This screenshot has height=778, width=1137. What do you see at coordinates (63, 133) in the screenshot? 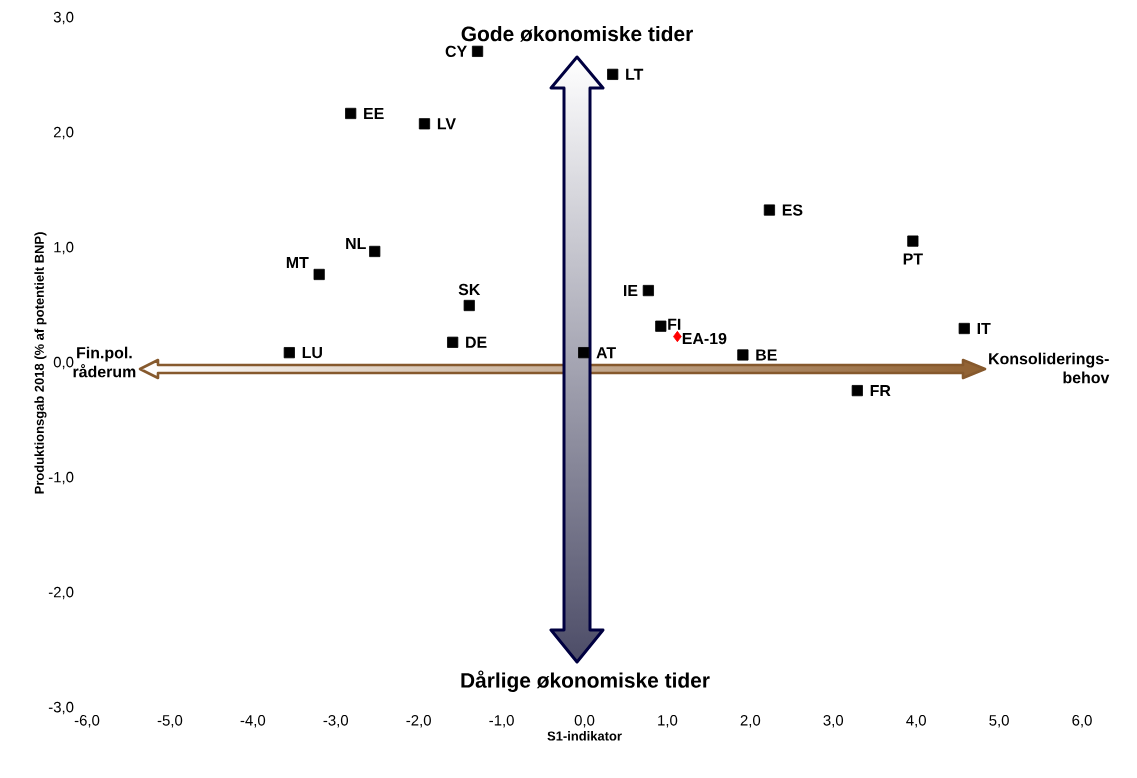
I see `y-tick-label: 2,0` at bounding box center [63, 133].